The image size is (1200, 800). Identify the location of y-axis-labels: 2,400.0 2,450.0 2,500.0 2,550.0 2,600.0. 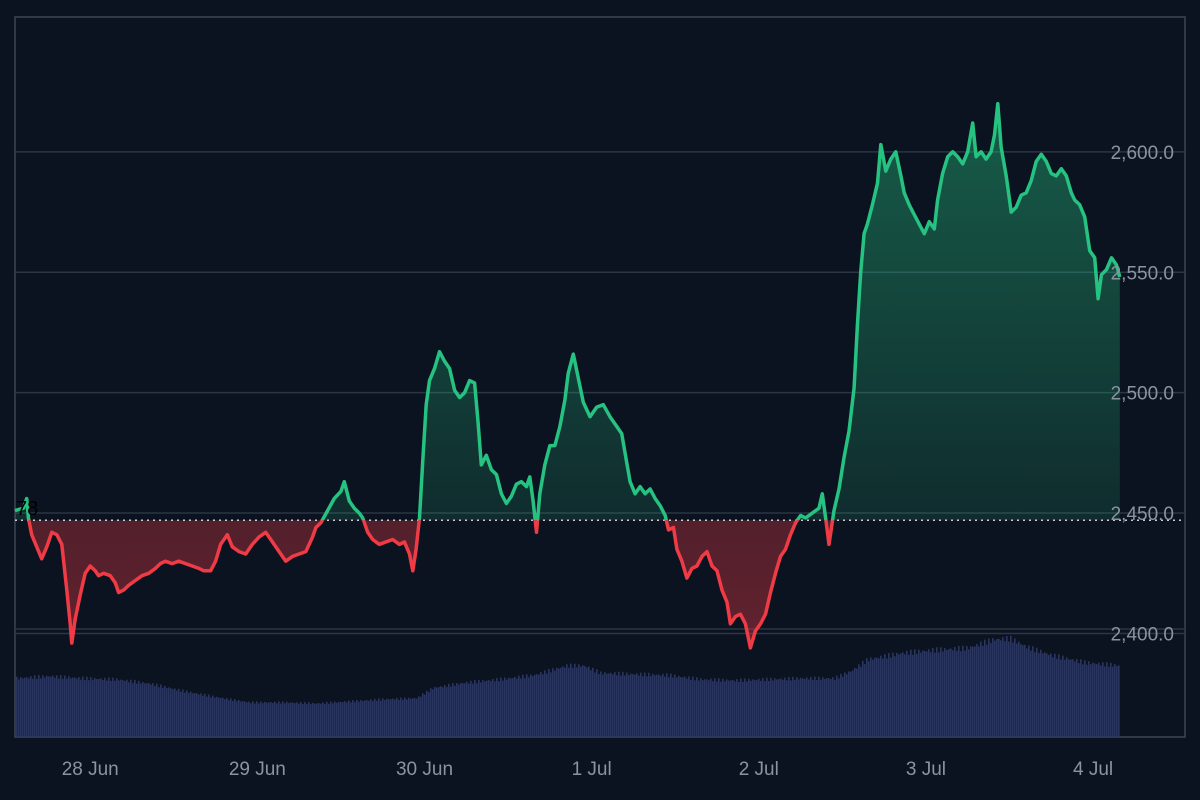
(1142, 394).